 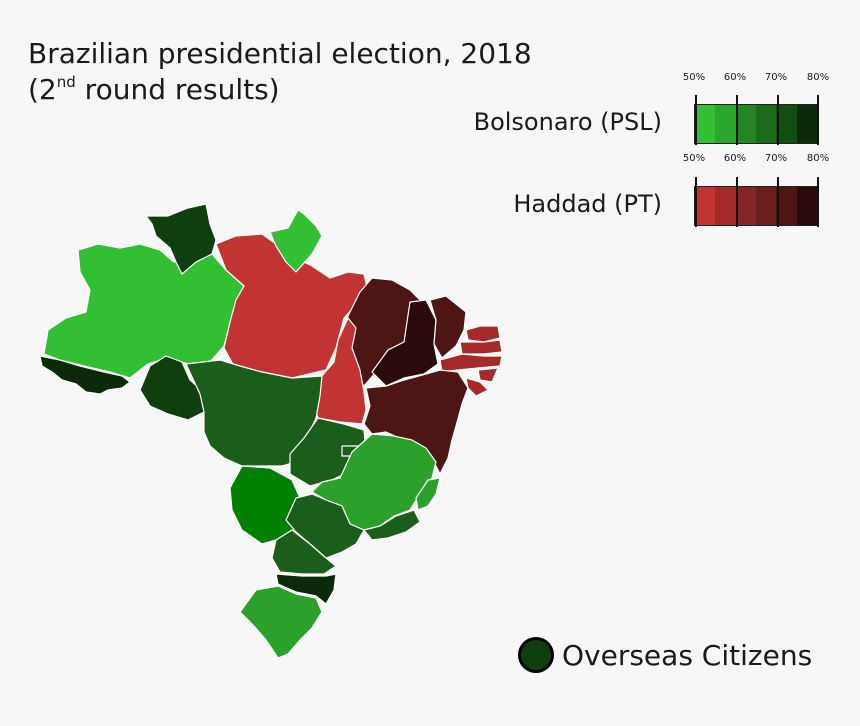 I want to click on overseas-citizens-legend: Overseas Citizens, so click(x=665, y=655).